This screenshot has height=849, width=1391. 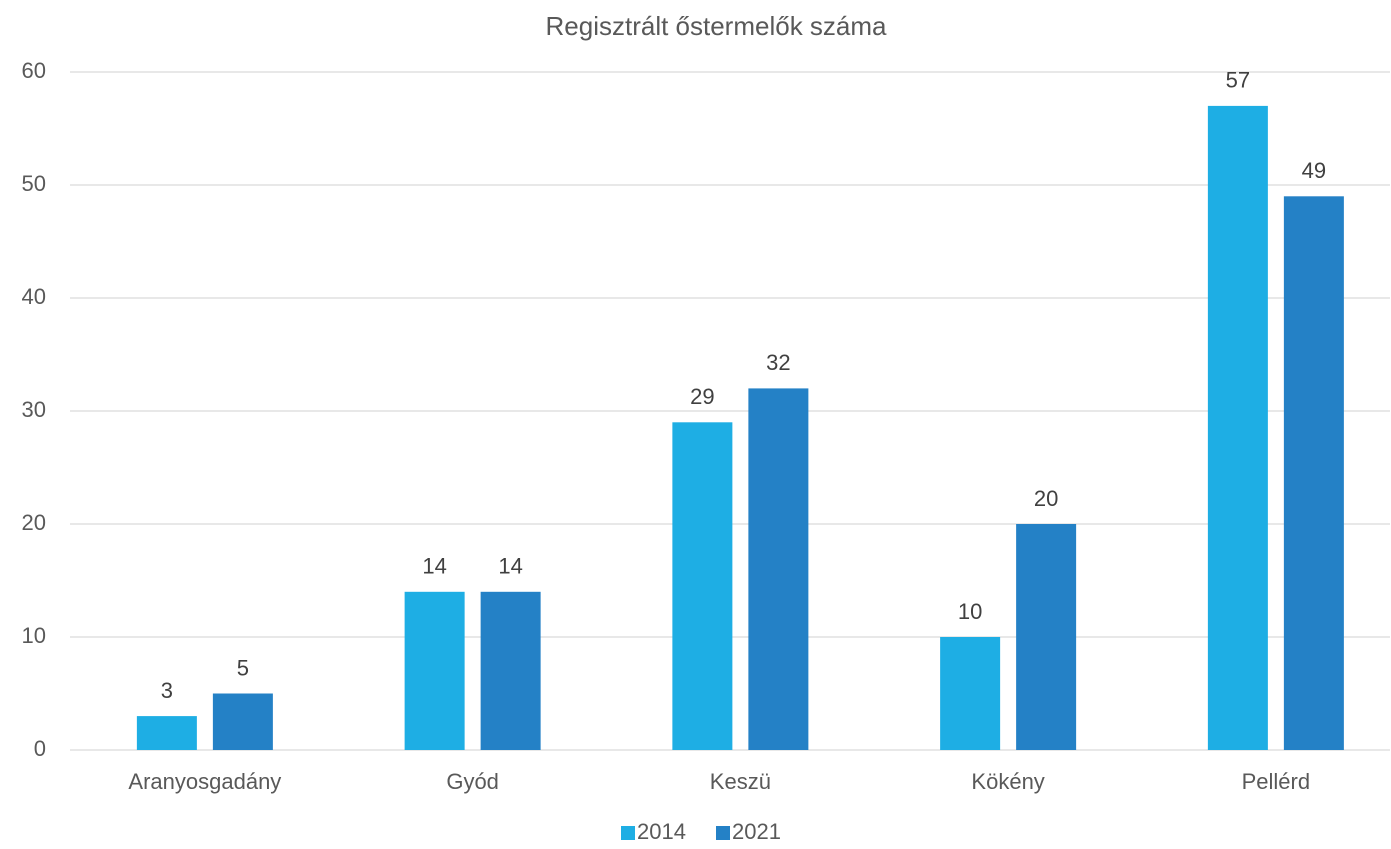 What do you see at coordinates (1314, 170) in the screenshot?
I see `data-label: 49` at bounding box center [1314, 170].